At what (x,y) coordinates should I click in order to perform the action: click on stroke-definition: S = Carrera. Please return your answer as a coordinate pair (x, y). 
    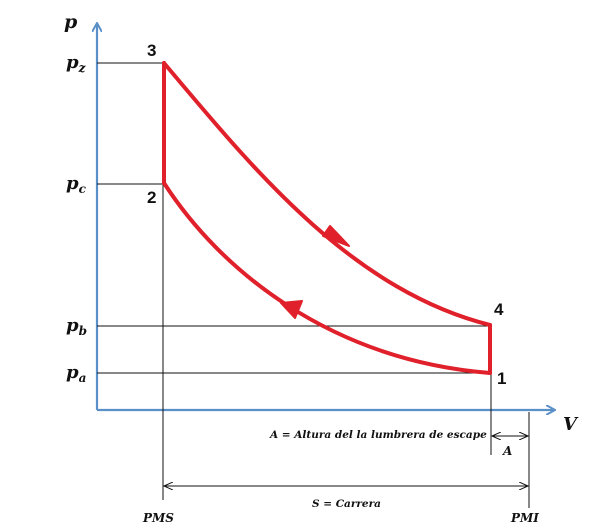
    Looking at the image, I should click on (346, 504).